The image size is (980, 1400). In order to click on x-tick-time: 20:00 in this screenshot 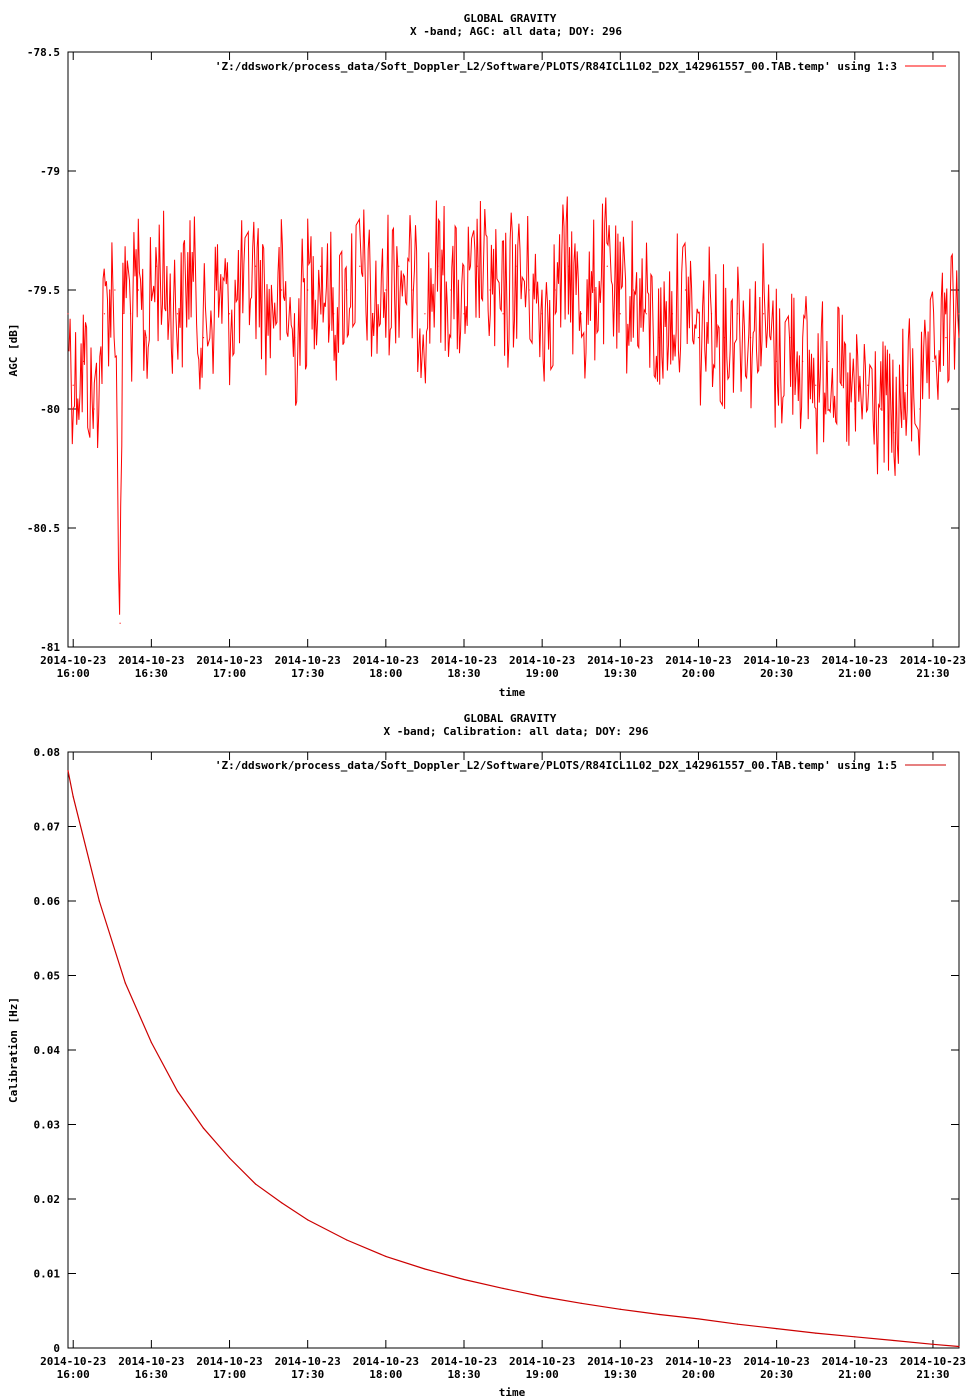, I will do `click(698, 1374)`.